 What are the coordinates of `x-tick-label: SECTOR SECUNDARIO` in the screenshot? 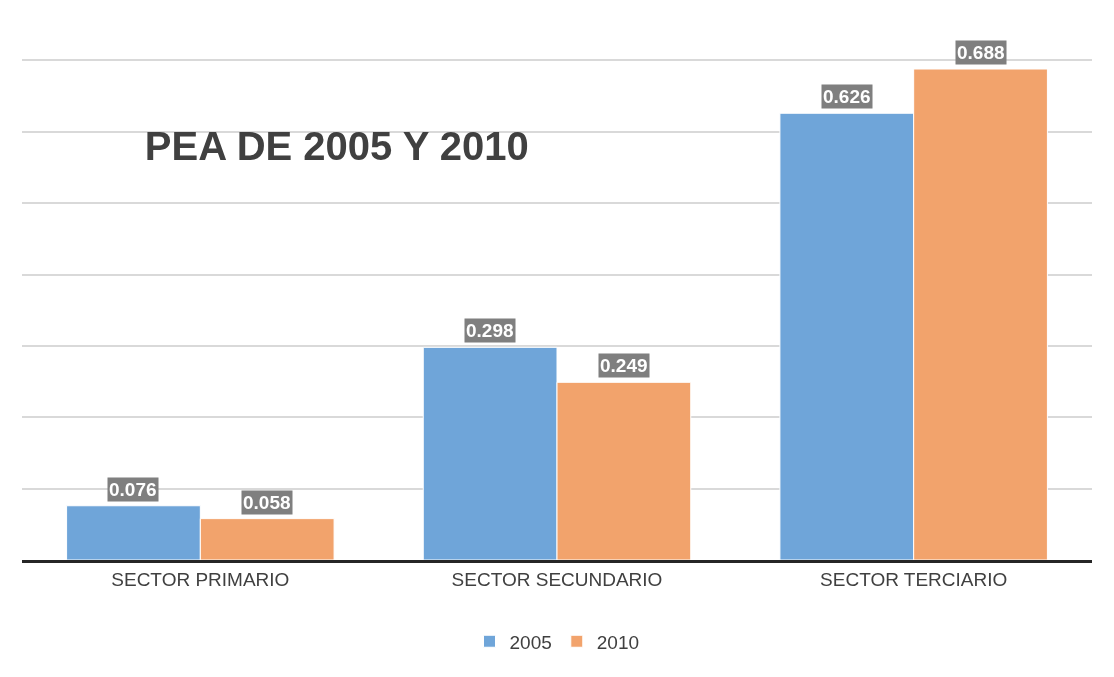 It's located at (557, 579).